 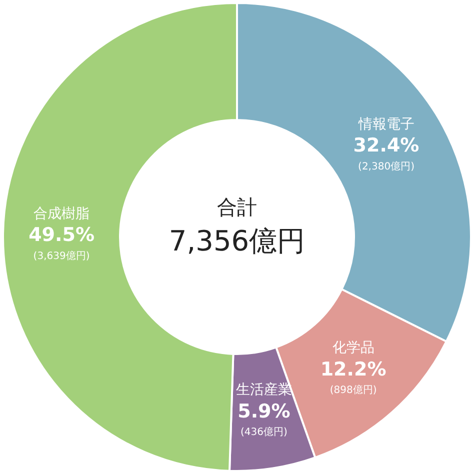 What do you see at coordinates (61, 243) in the screenshot?
I see `data-label: 49.5% (3,639億円)` at bounding box center [61, 243].